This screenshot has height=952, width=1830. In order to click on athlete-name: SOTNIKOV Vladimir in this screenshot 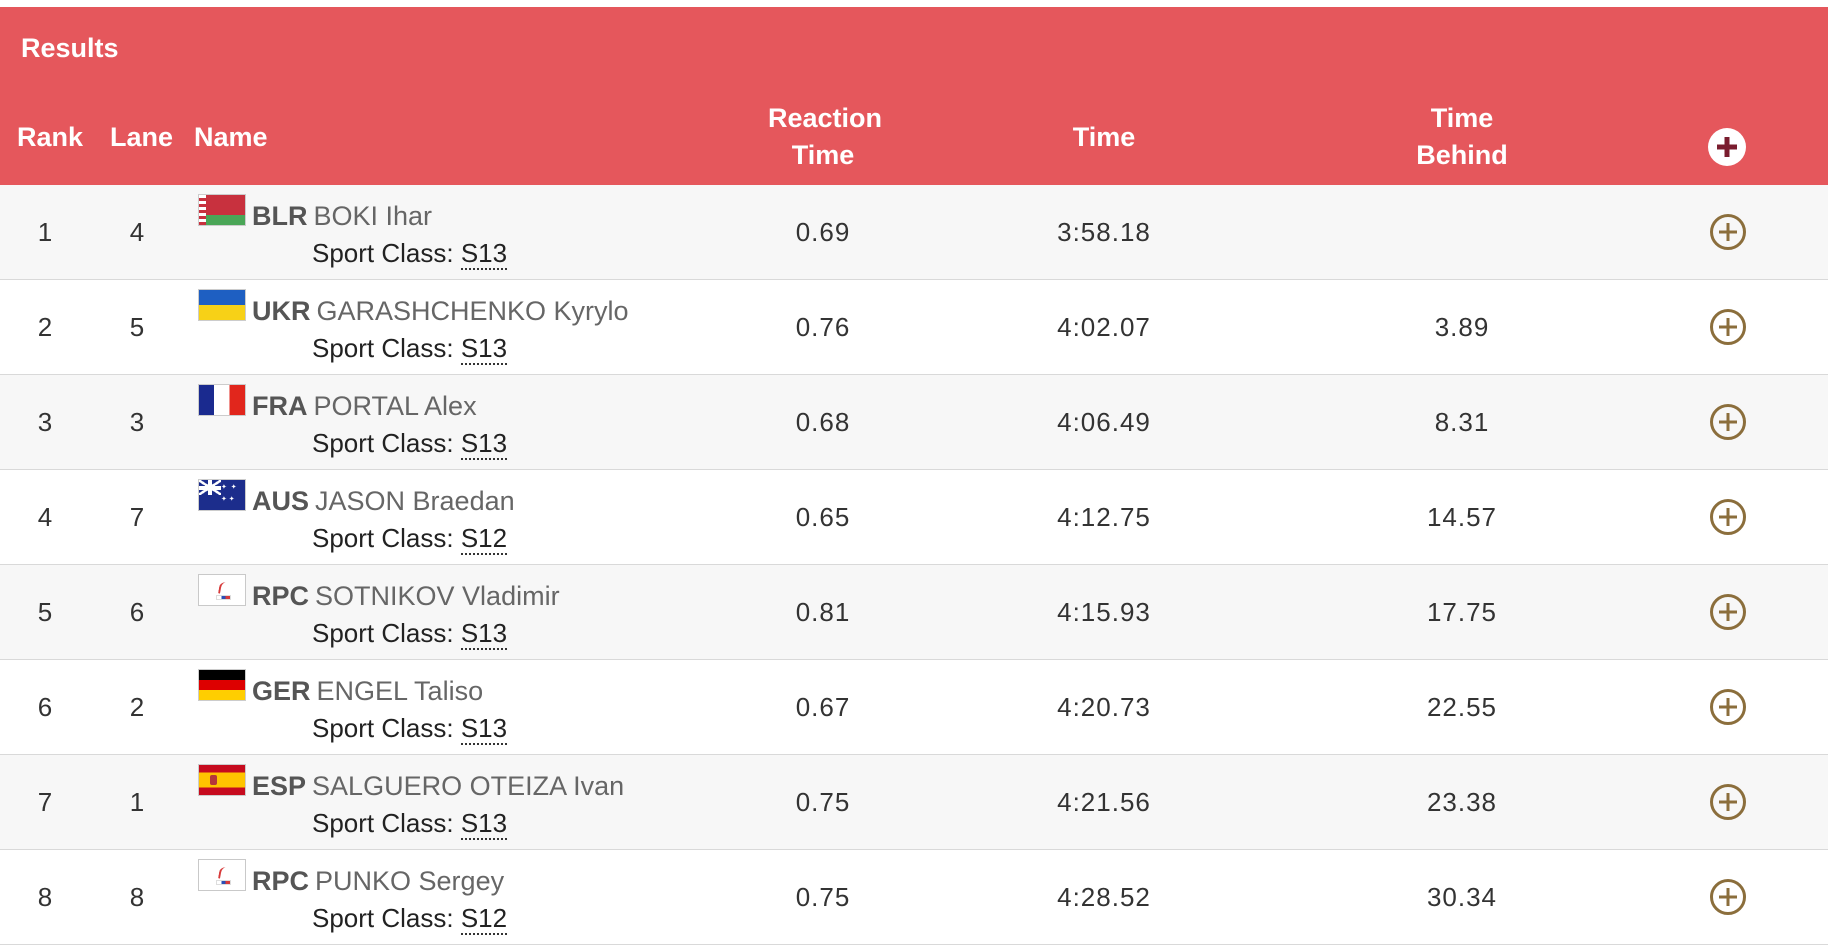, I will do `click(437, 595)`.